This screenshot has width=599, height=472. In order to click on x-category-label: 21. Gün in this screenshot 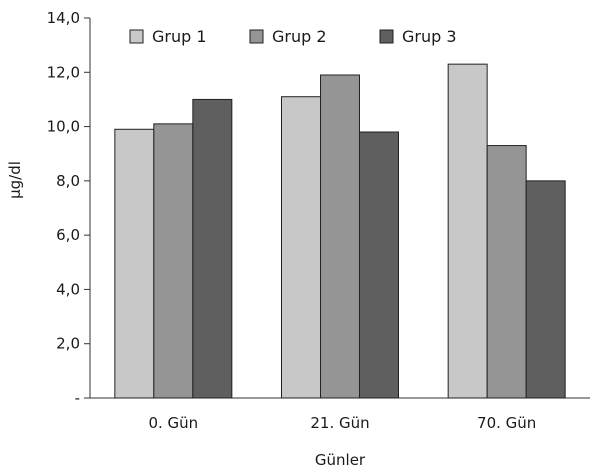, I will do `click(339, 423)`.